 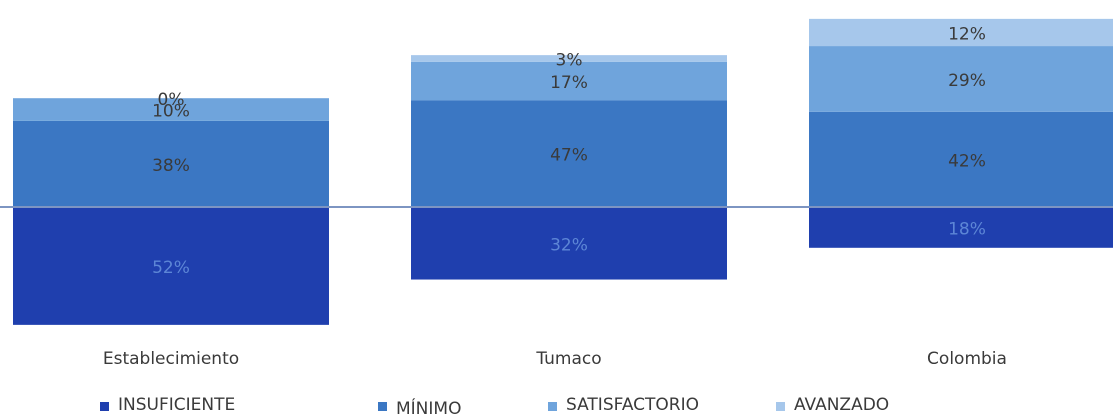 What do you see at coordinates (428, 407) in the screenshot?
I see `legend-label: MÍNIMO` at bounding box center [428, 407].